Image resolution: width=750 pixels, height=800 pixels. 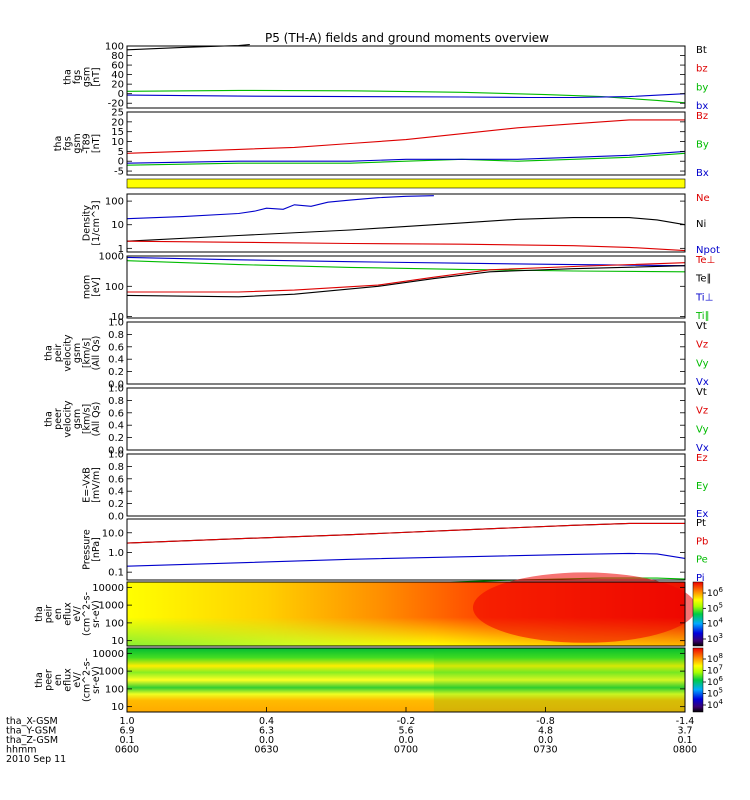 What do you see at coordinates (280, 207) in the screenshot?
I see `series-line-Npot` at bounding box center [280, 207].